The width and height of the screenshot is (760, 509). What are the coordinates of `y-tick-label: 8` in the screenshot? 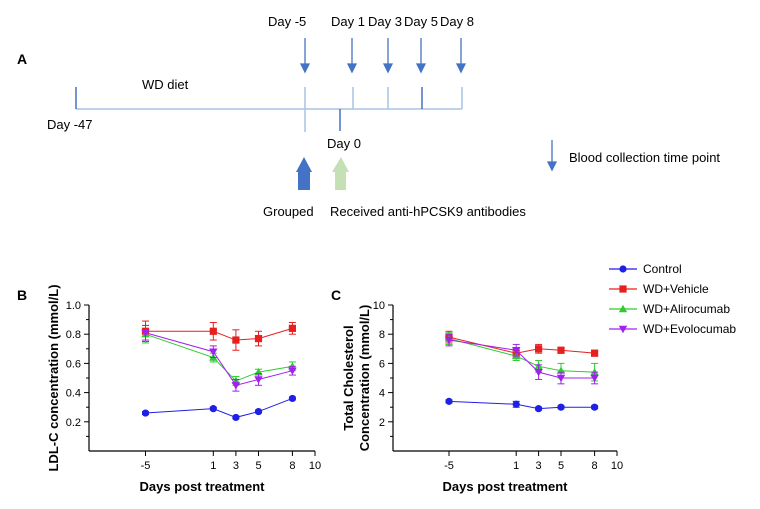 It's located at (382, 335).